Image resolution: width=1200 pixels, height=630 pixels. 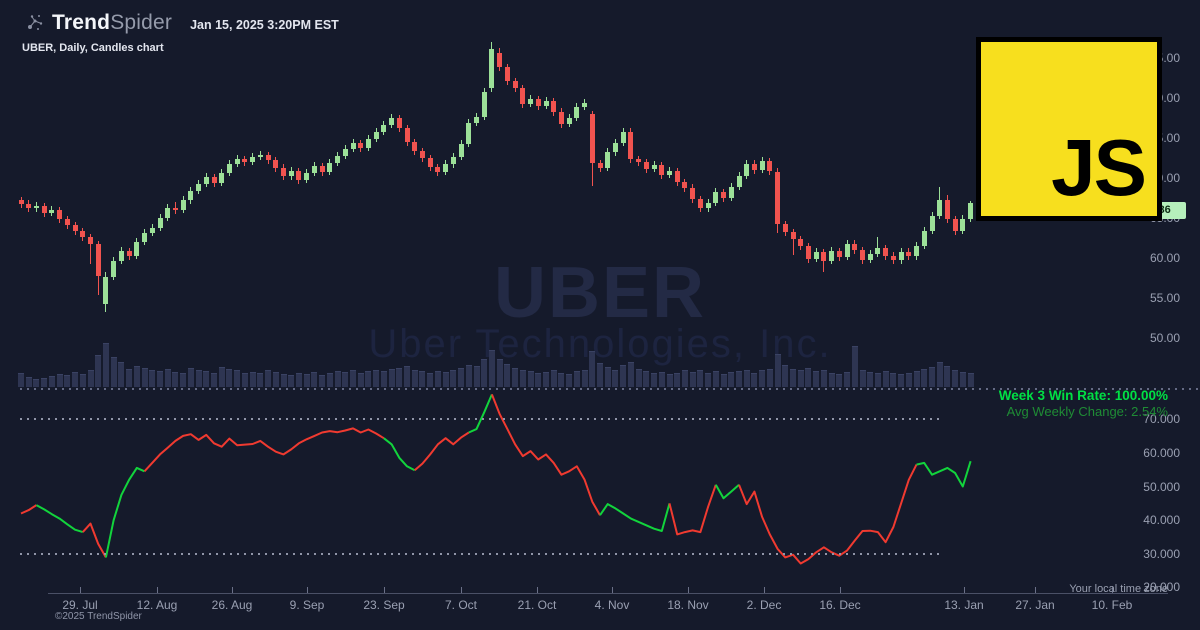 What do you see at coordinates (608, 593) in the screenshot?
I see `date-axis-line` at bounding box center [608, 593].